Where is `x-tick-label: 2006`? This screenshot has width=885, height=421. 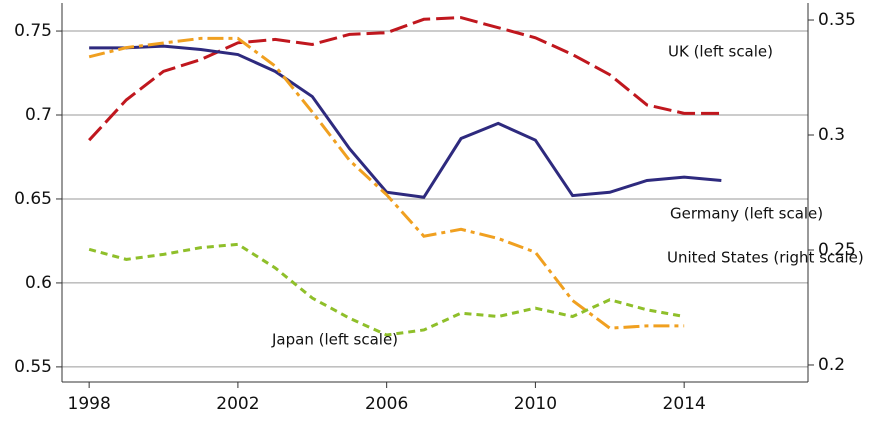 x-tick-label: 2006 is located at coordinates (386, 404).